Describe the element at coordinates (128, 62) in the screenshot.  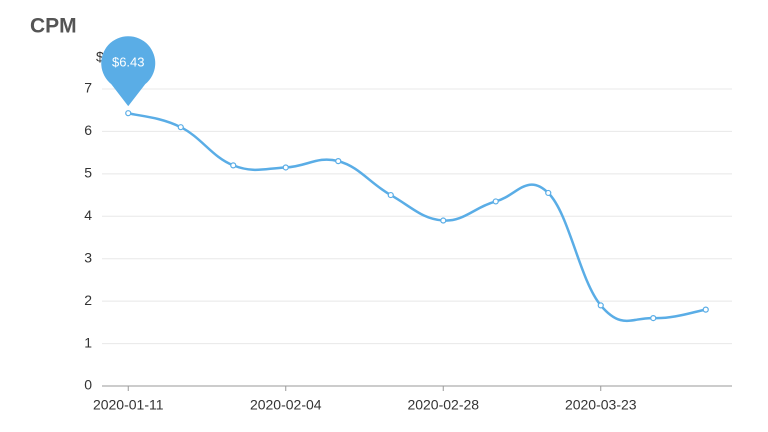
I see `data-label: $6.43` at that location.